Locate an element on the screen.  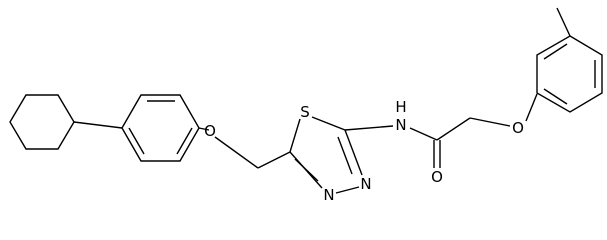
atom-label: S is located at coordinates (305, 112).